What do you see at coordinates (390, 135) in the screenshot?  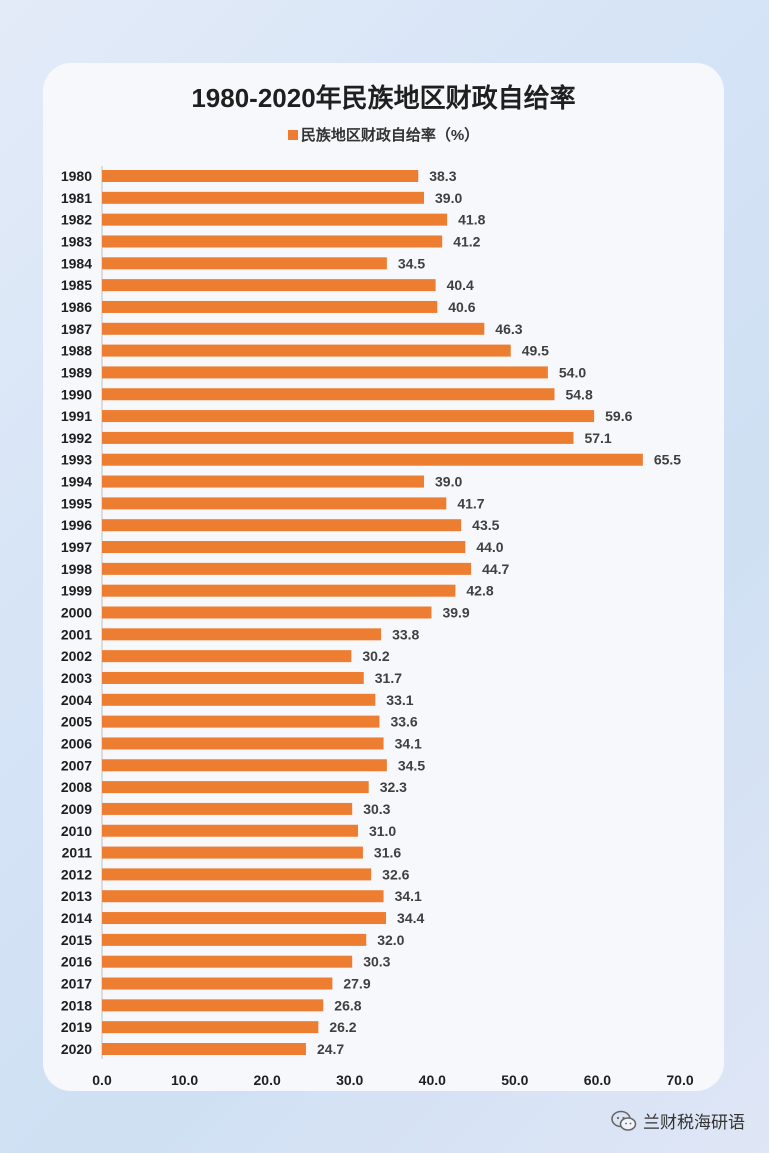 I see `legend-label: 民族地区财政自给率（%）` at bounding box center [390, 135].